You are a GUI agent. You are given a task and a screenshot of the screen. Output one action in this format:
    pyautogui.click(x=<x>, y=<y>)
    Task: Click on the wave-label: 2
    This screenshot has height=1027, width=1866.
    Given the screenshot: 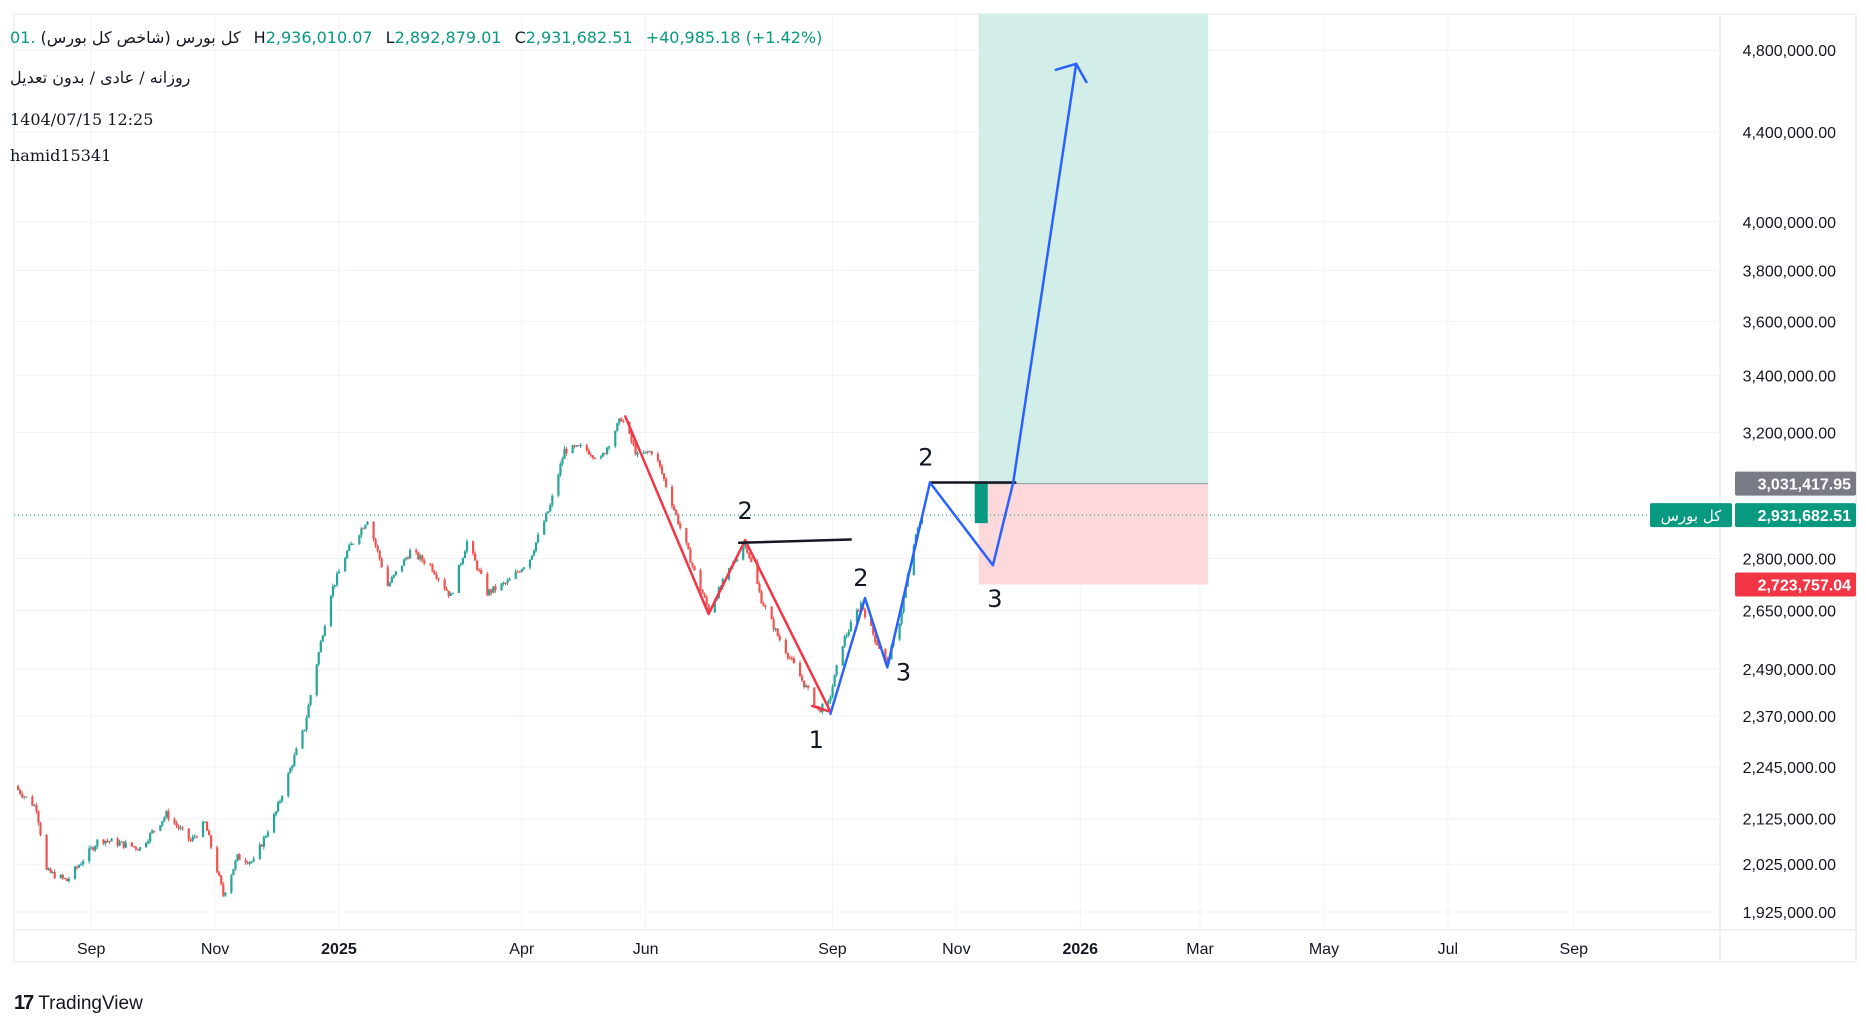 What is the action you would take?
    pyautogui.click(x=745, y=511)
    